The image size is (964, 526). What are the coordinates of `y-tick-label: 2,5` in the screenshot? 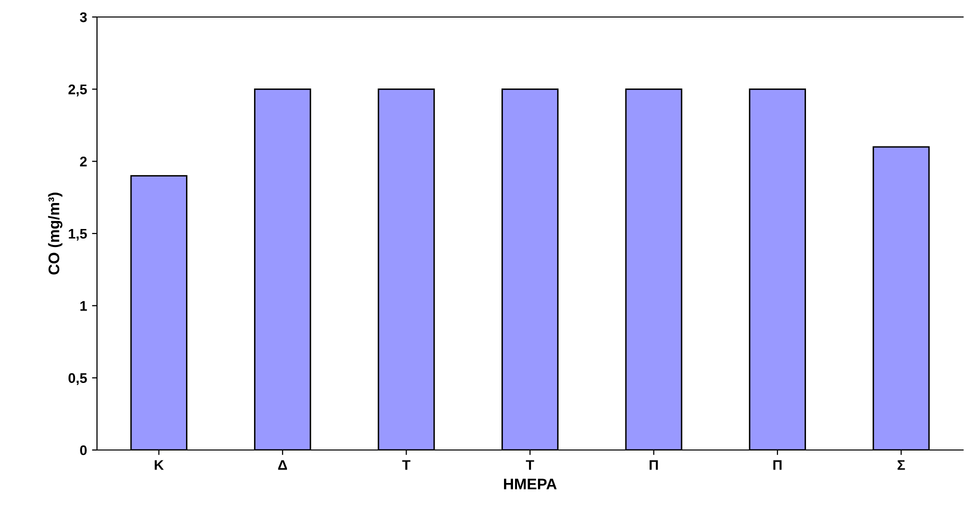 It's located at (77, 90).